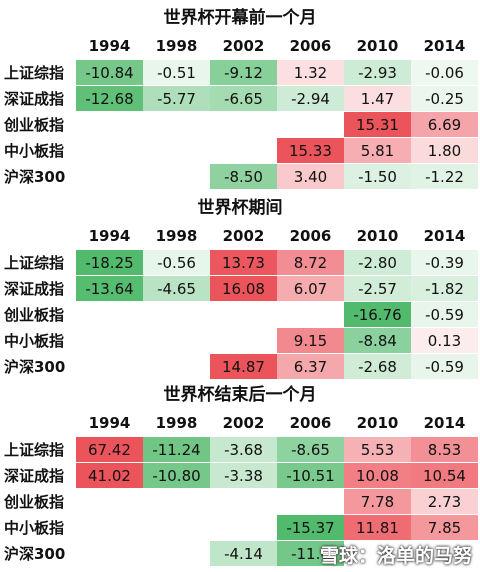 The image size is (480, 572). I want to click on cell: -18.25, so click(109, 262).